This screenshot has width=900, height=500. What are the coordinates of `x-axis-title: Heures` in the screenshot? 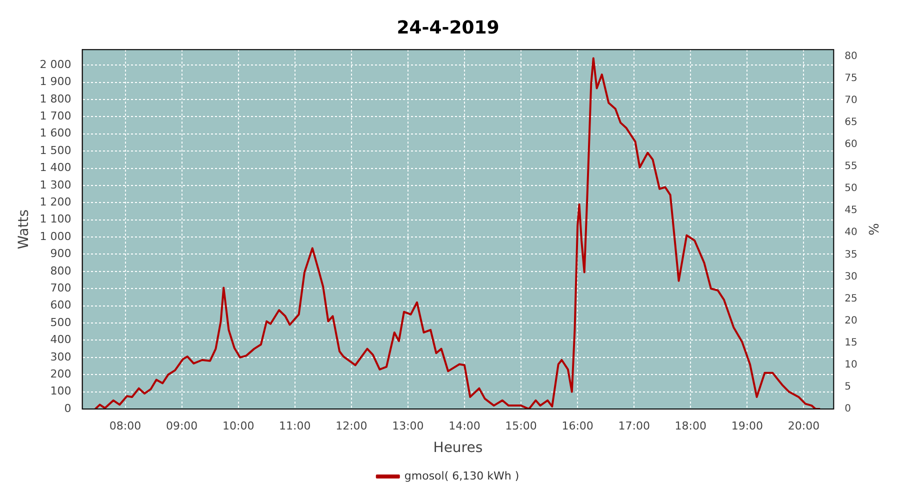 It's located at (458, 448).